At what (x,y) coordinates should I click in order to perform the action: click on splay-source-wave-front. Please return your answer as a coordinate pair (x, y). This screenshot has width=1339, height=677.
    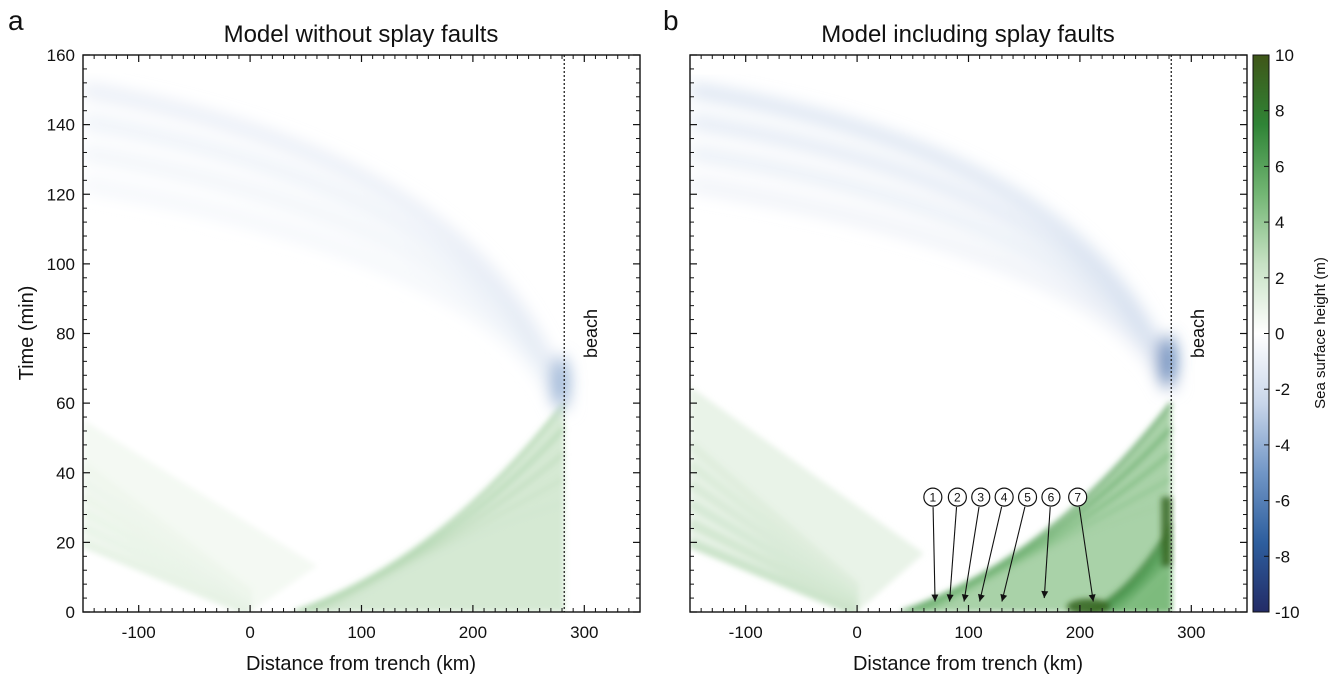
    Looking at the image, I should click on (1147, 588).